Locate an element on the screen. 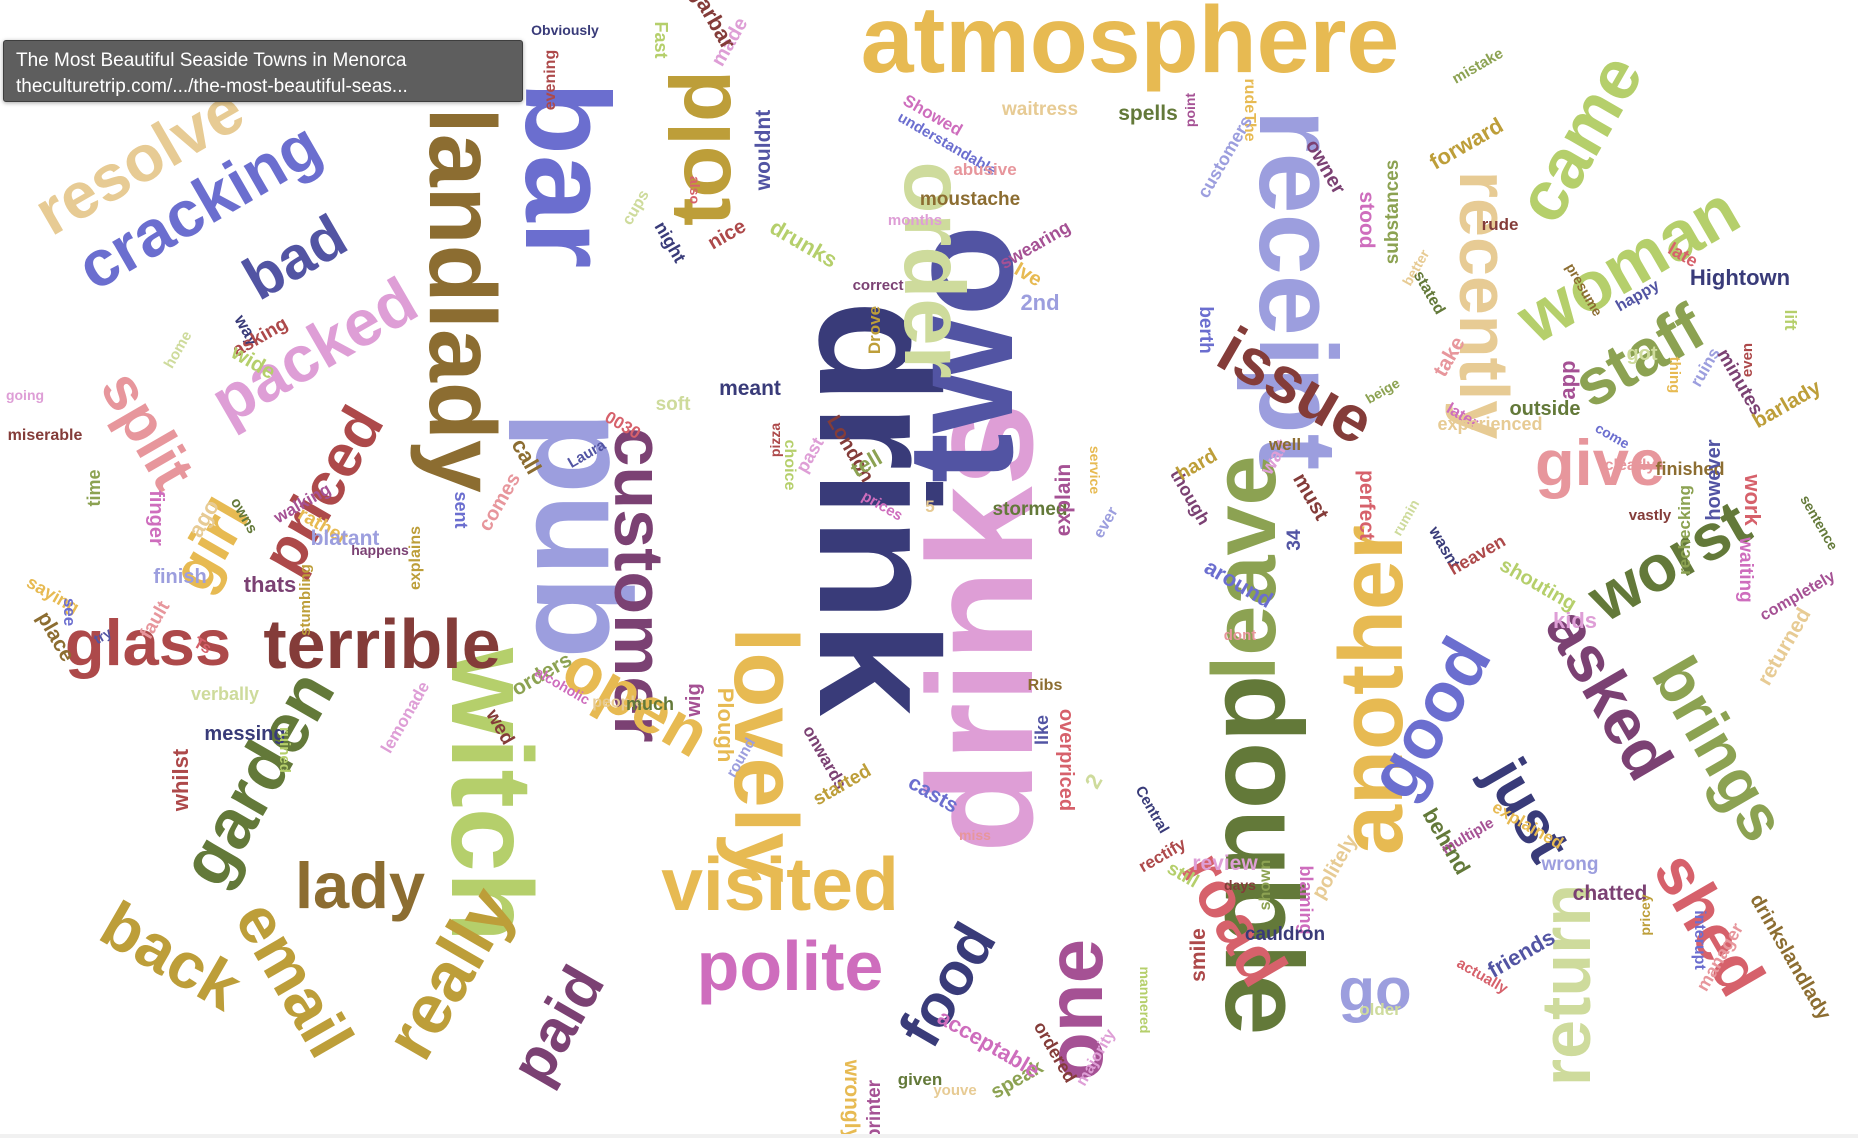 Image resolution: width=1858 pixels, height=1138 pixels. word-small: printer is located at coordinates (874, 1108).